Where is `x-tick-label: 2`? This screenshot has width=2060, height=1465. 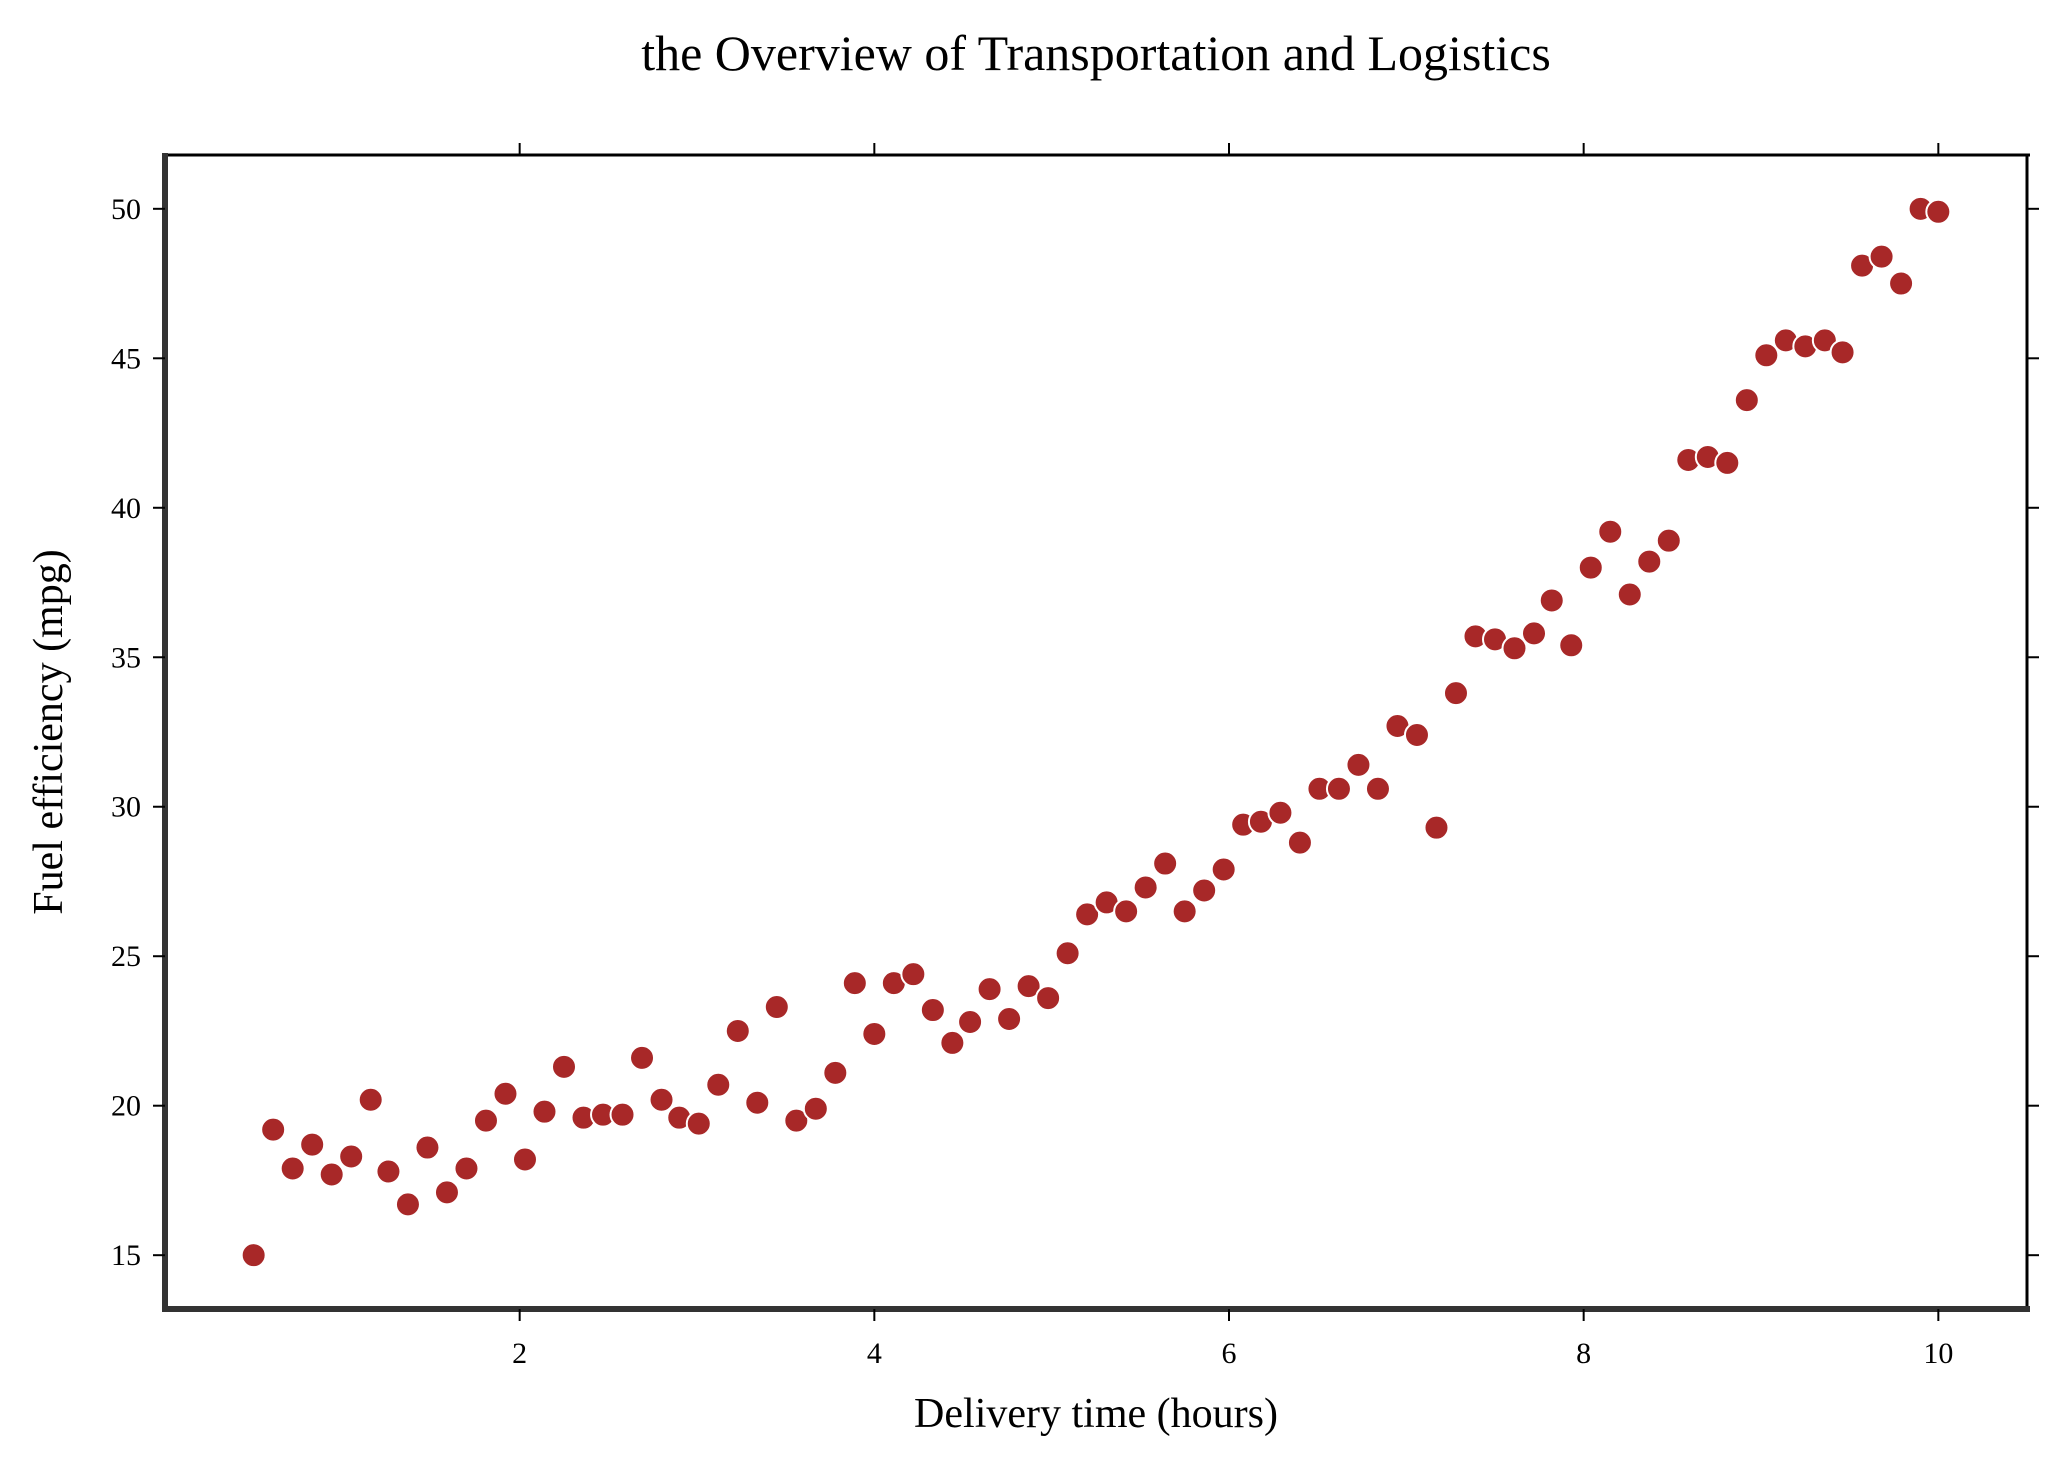 x-tick-label: 2 is located at coordinates (519, 1353).